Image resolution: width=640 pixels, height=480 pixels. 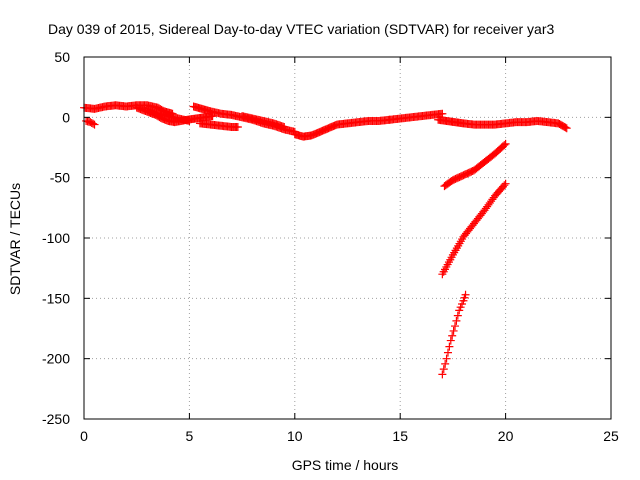 I want to click on y-tick-label: -200, so click(x=56, y=359).